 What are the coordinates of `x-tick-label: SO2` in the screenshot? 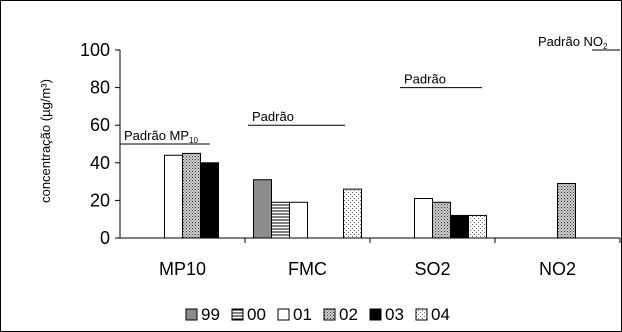 It's located at (432, 269).